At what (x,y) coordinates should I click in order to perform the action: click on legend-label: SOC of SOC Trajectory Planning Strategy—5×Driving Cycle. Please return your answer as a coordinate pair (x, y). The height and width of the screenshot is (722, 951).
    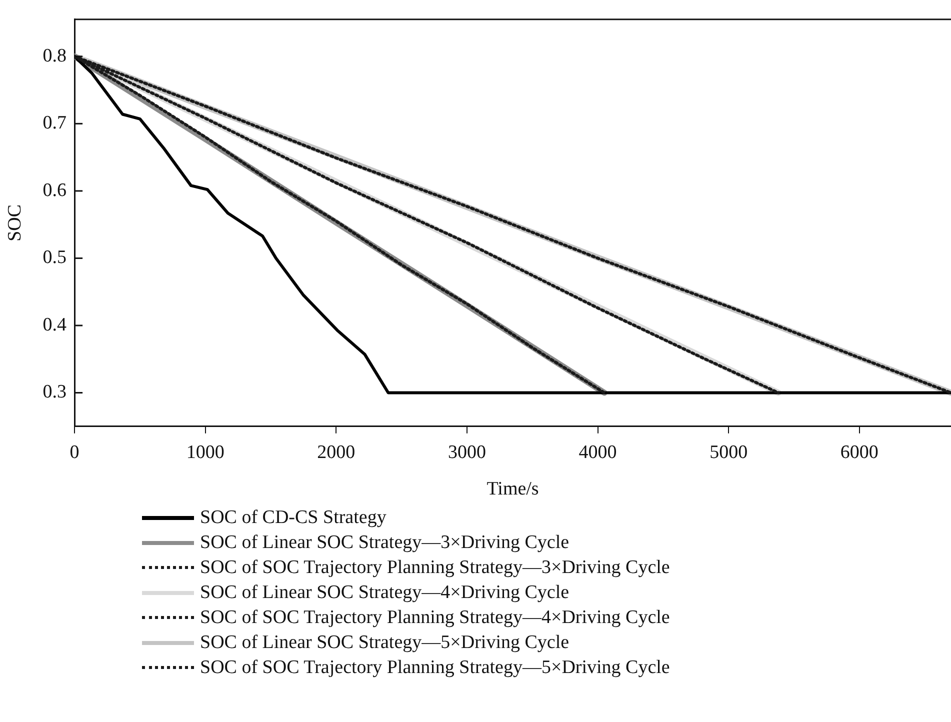
    Looking at the image, I should click on (435, 668).